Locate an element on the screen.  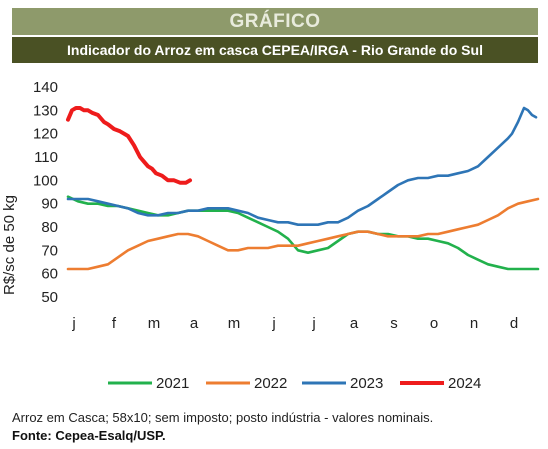
series-line-2022 is located at coordinates (303, 234).